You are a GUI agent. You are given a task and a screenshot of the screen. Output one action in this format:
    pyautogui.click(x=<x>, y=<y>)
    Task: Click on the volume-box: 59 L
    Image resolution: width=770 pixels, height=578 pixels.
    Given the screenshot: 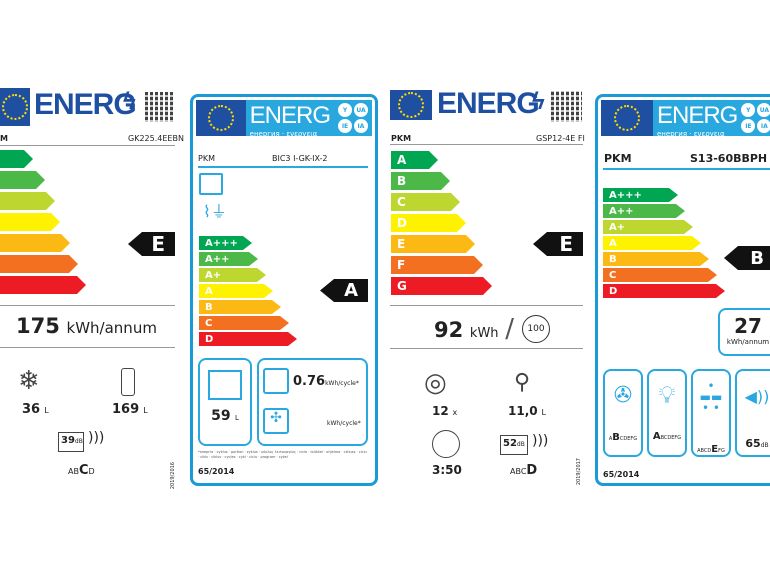 What is the action you would take?
    pyautogui.click(x=225, y=402)
    